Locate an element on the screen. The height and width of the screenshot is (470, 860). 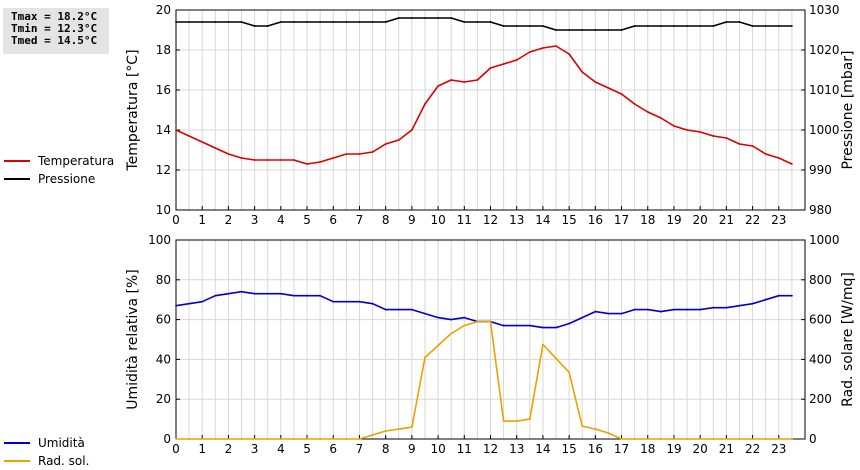
y-tick-label-bottom: 0 is located at coordinates (167, 439).